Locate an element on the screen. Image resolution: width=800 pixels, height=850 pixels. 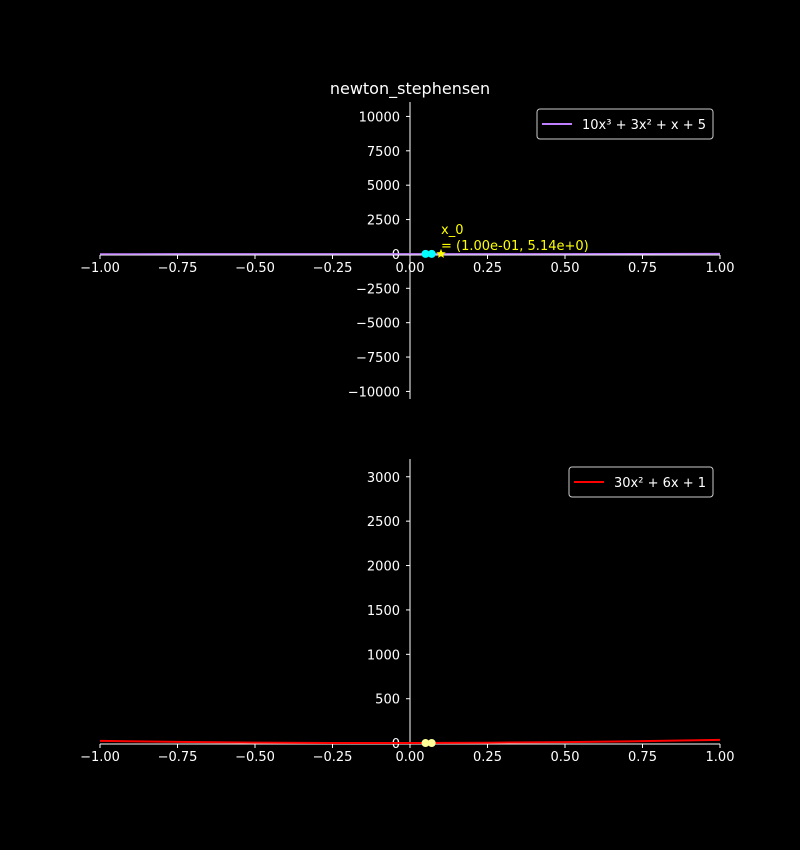
bottom-series-line is located at coordinates (410, 741).